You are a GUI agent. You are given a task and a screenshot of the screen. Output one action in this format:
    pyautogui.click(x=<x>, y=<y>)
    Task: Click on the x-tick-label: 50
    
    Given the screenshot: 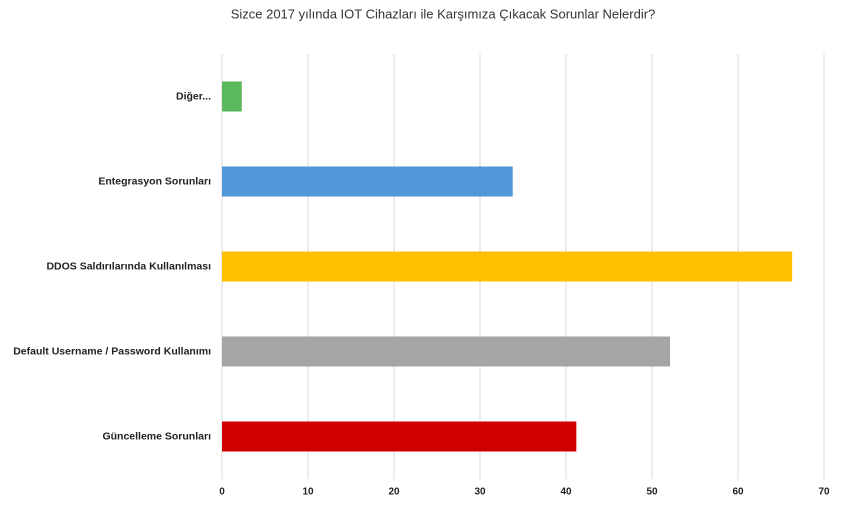 What is the action you would take?
    pyautogui.click(x=652, y=492)
    